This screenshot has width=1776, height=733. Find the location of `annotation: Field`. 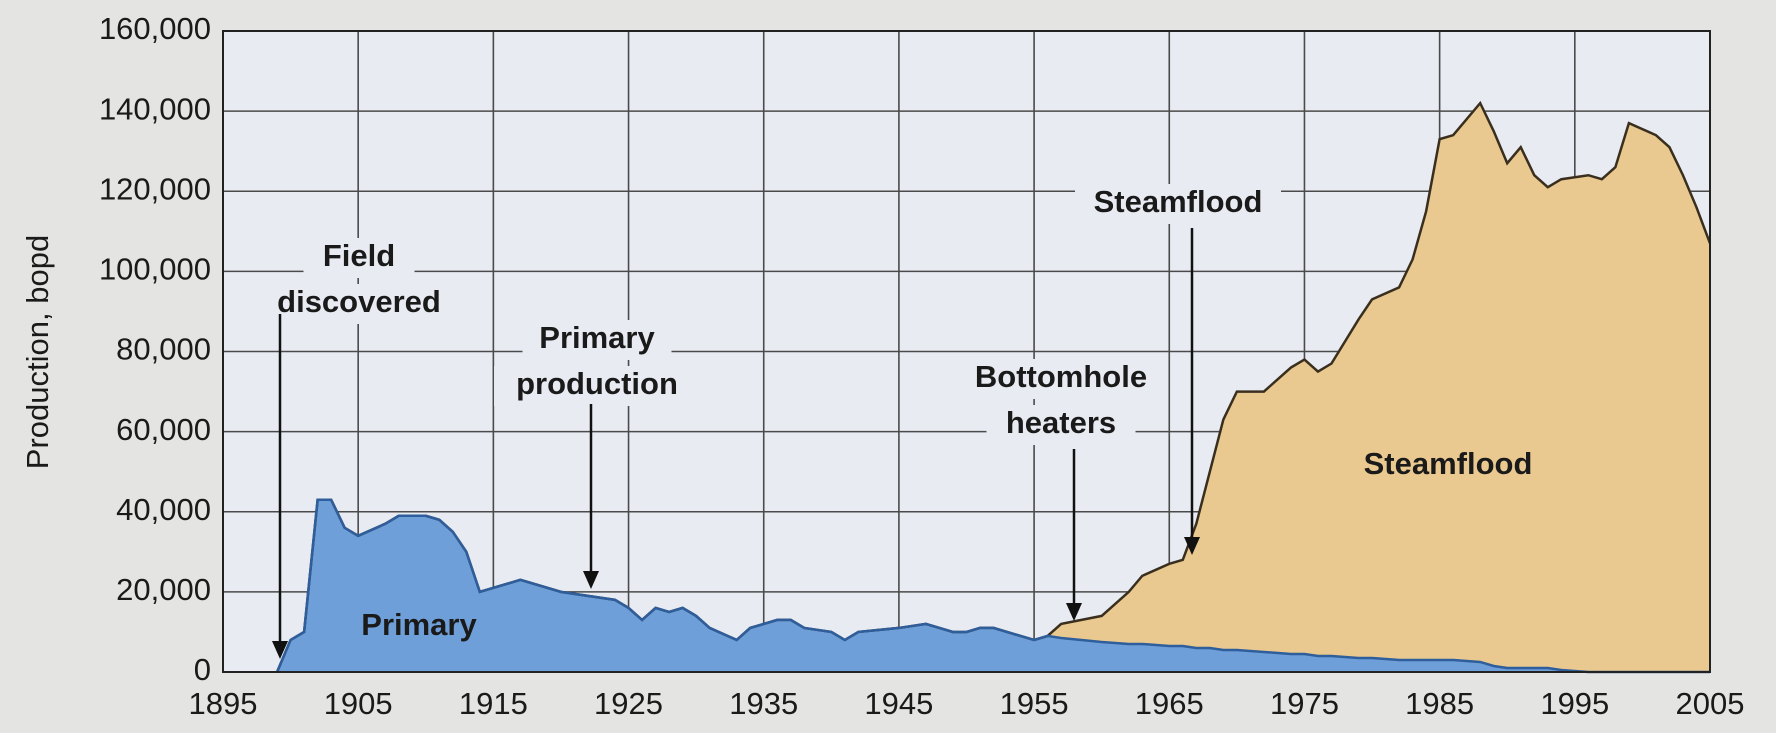

annotation: Field is located at coordinates (359, 255).